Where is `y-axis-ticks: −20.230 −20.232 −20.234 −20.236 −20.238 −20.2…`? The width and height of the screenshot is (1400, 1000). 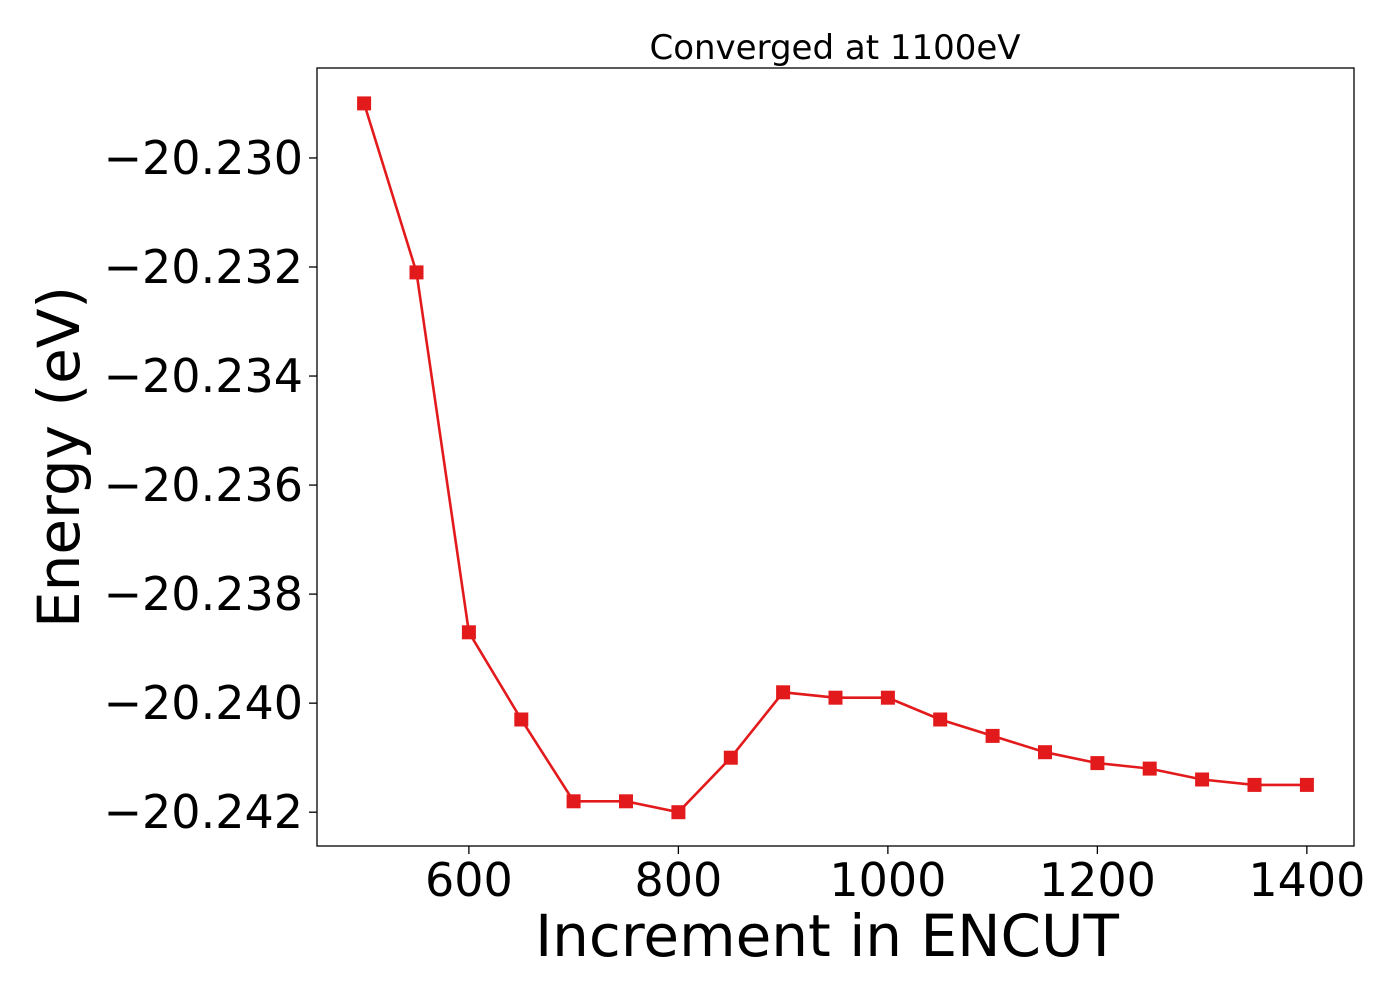
y-axis-ticks: −20.230 −20.232 −20.234 −20.236 −20.238 −20.2… is located at coordinates (210, 485).